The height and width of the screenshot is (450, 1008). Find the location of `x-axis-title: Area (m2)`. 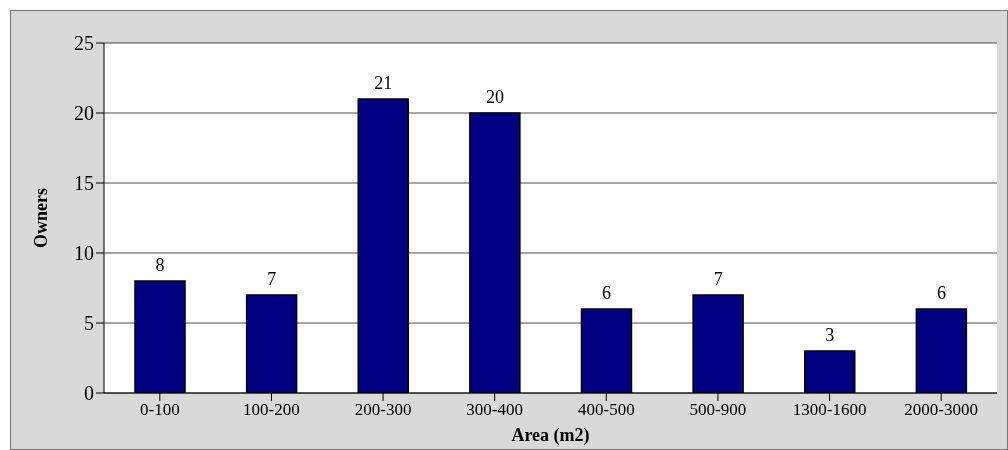

x-axis-title: Area (m2) is located at coordinates (550, 435).